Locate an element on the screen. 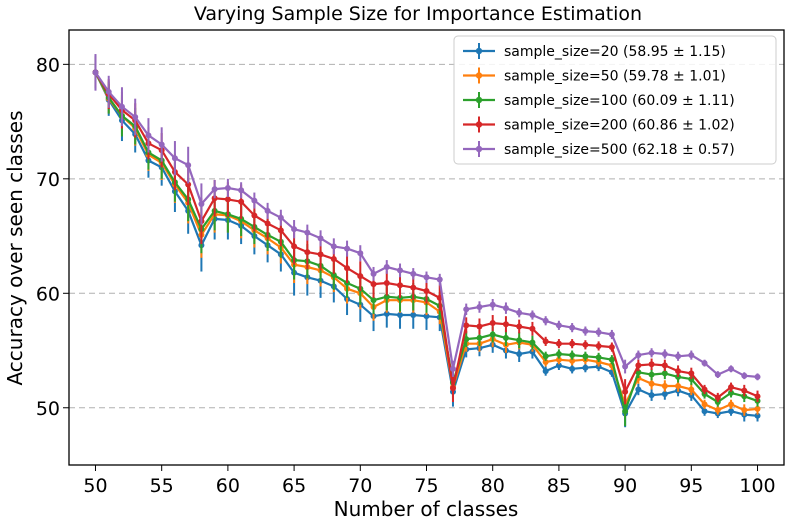  x-tick-label: 75 is located at coordinates (426, 486).